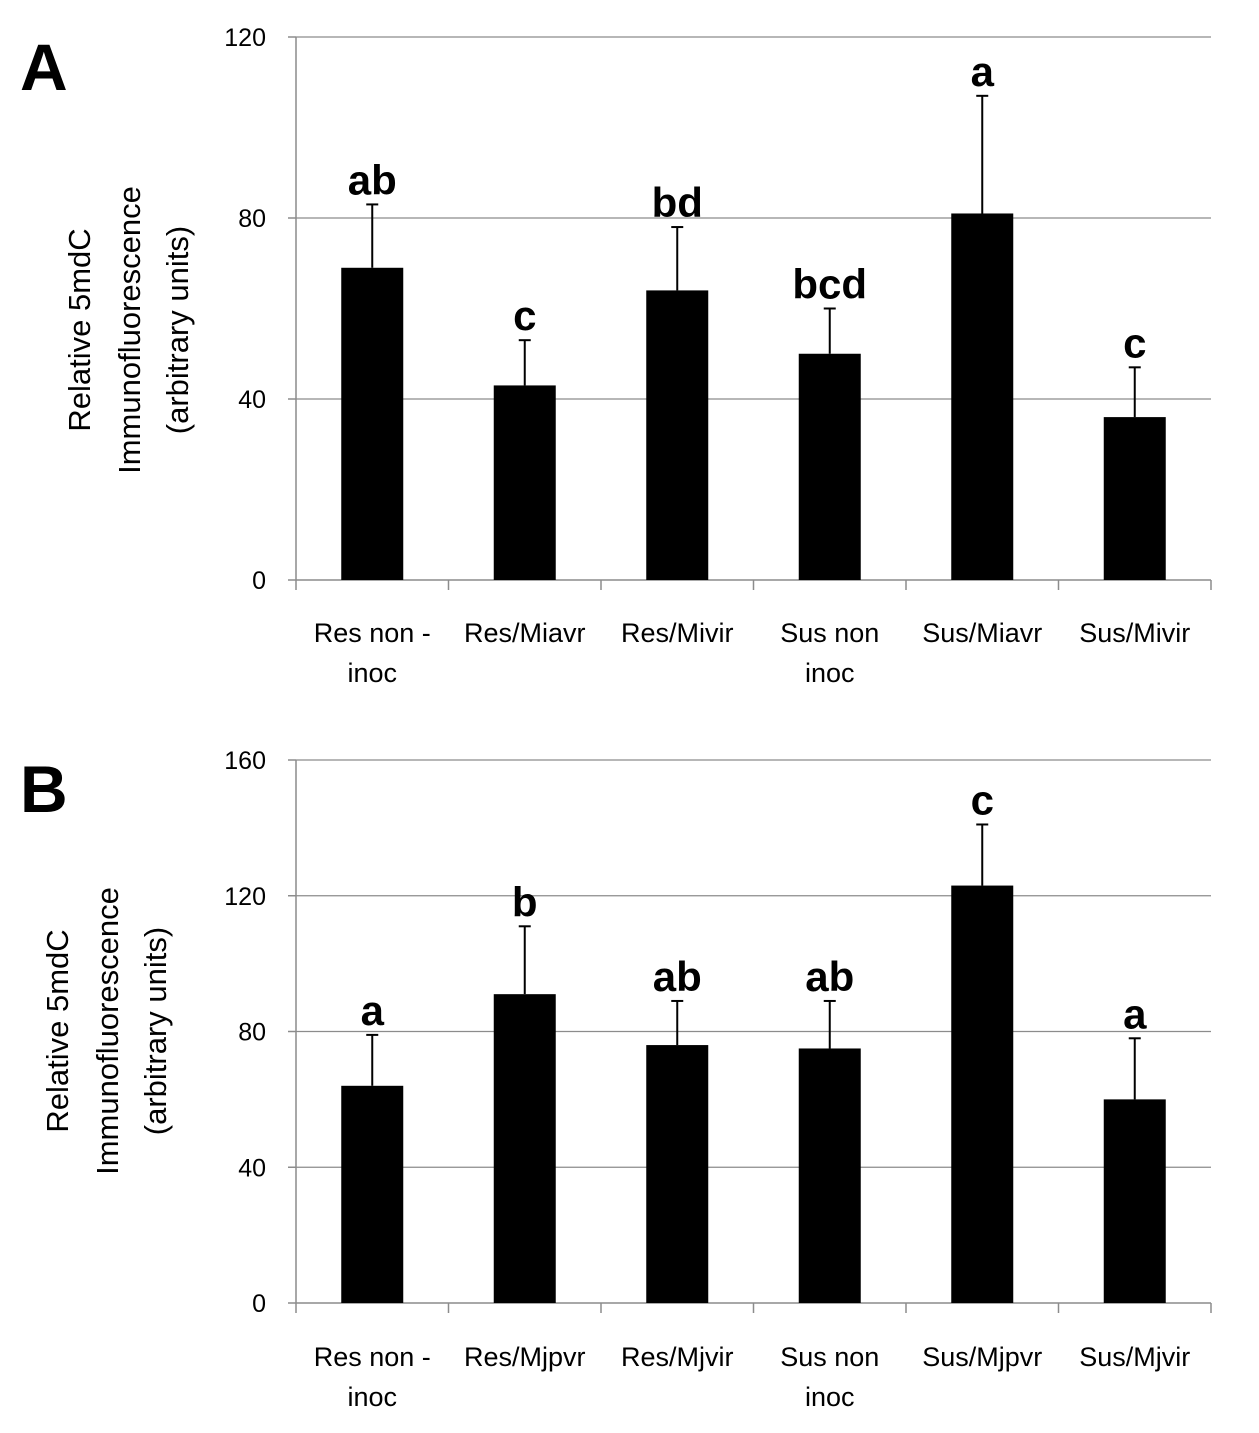  I want to click on x-tick-label: Res/Mivir, so click(677, 633).